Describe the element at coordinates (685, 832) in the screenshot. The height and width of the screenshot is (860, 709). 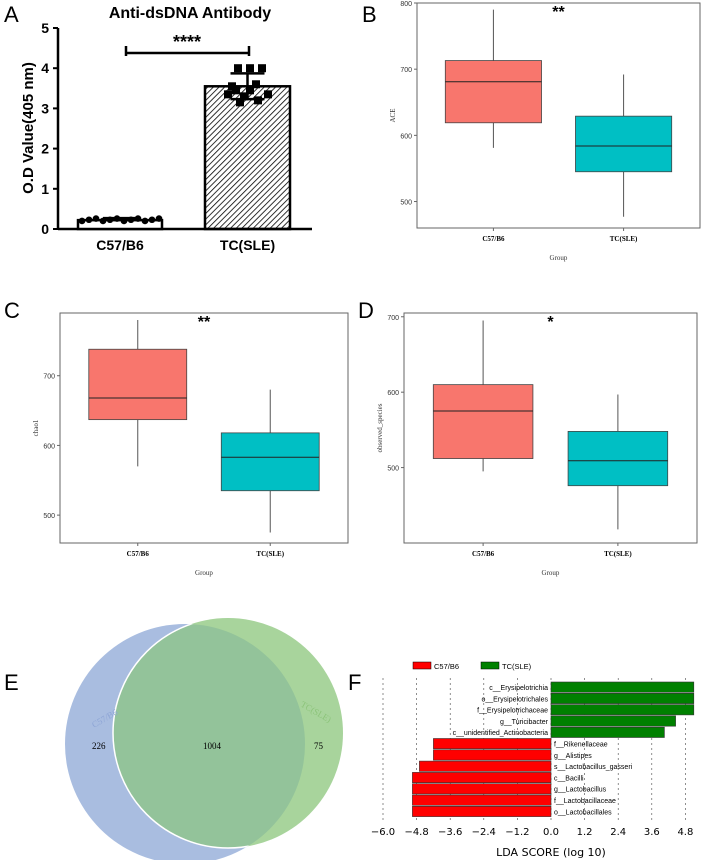
I see `x-tick-label: 4.8` at that location.